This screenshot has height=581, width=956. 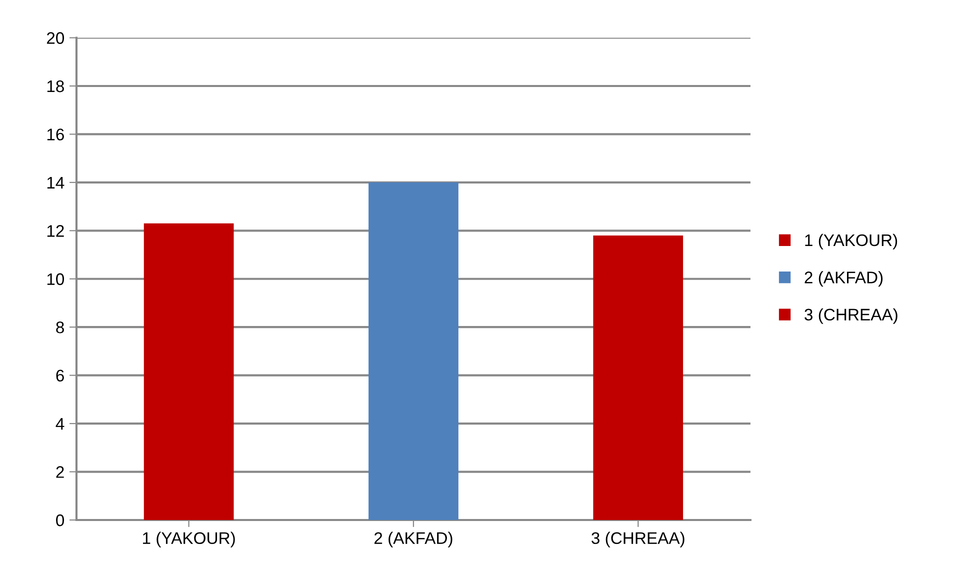 I want to click on x-tick-label: 2 (AKFAD), so click(x=413, y=540).